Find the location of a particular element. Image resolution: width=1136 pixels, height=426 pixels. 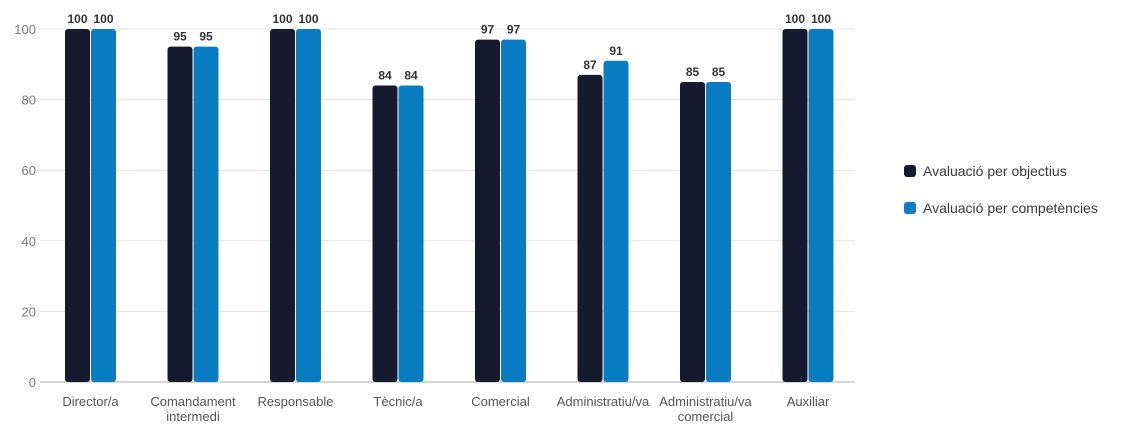

bar-s1-c3 is located at coordinates (411, 233).